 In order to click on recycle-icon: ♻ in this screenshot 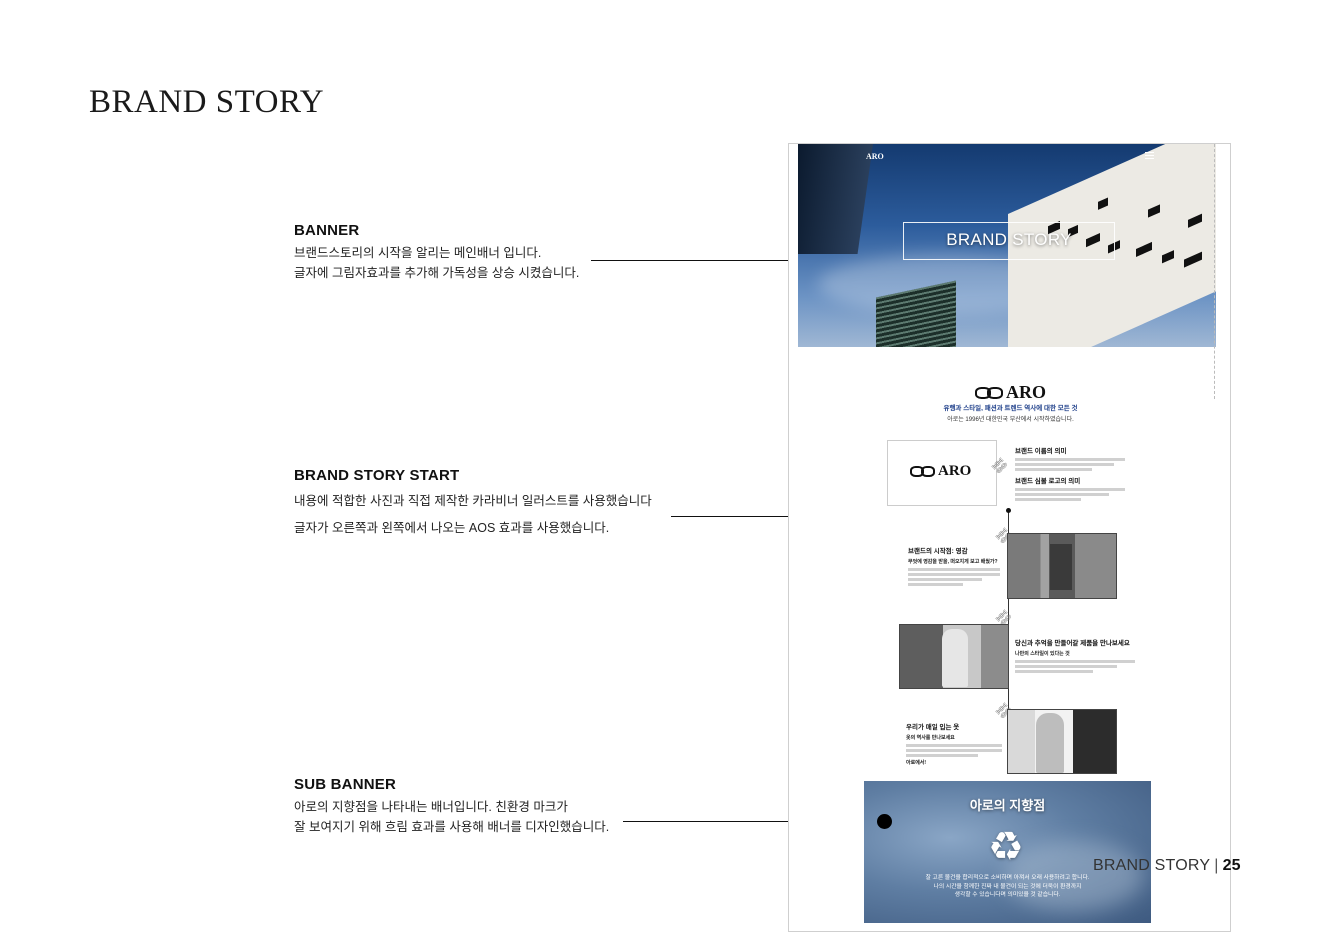, I will do `click(1006, 847)`.